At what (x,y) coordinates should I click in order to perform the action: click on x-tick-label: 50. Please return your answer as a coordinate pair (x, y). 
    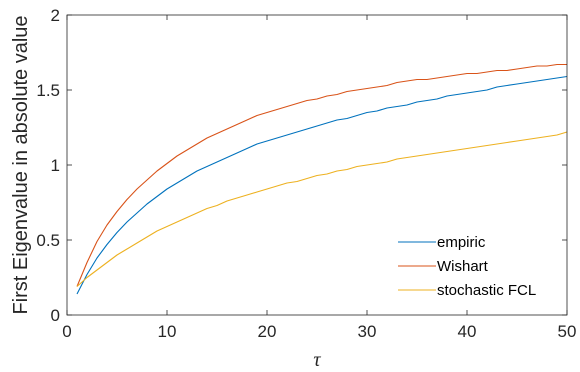
    Looking at the image, I should click on (567, 331).